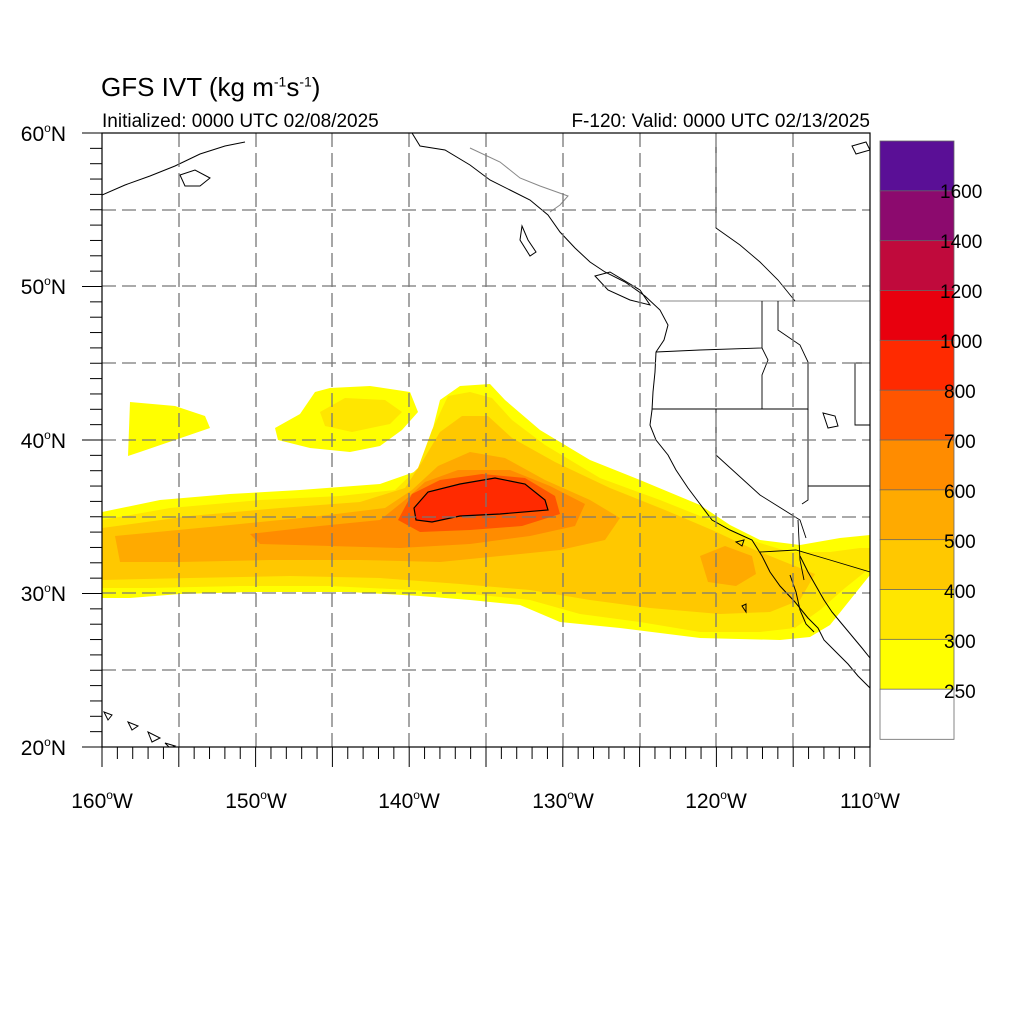  What do you see at coordinates (102, 800) in the screenshot?
I see `lon-label: 160oW` at bounding box center [102, 800].